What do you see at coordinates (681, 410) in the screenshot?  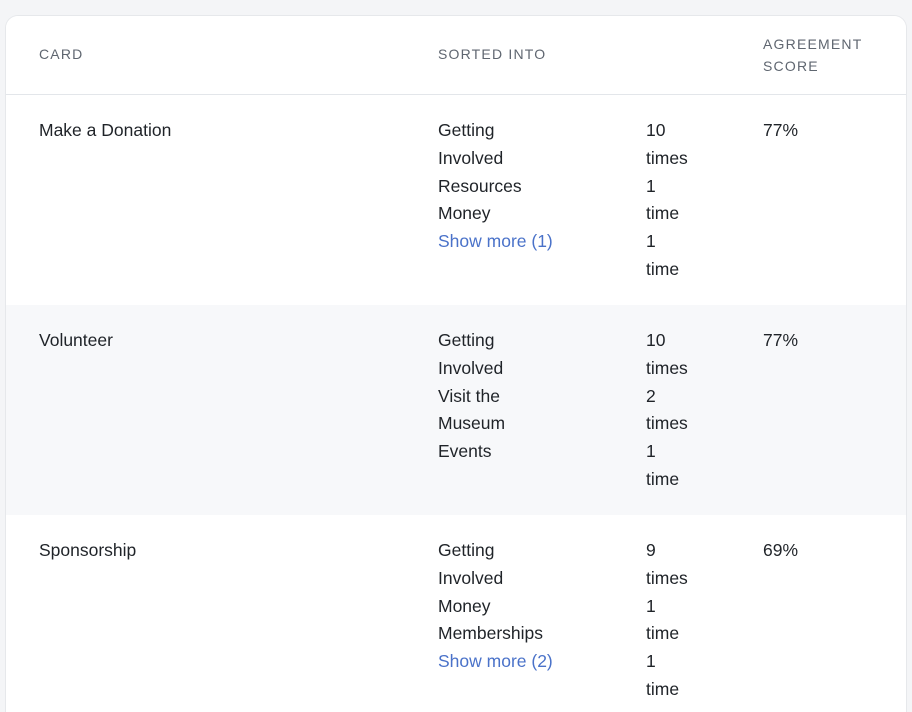 I see `sort-counts: 10 times 2 times 1 time` at bounding box center [681, 410].